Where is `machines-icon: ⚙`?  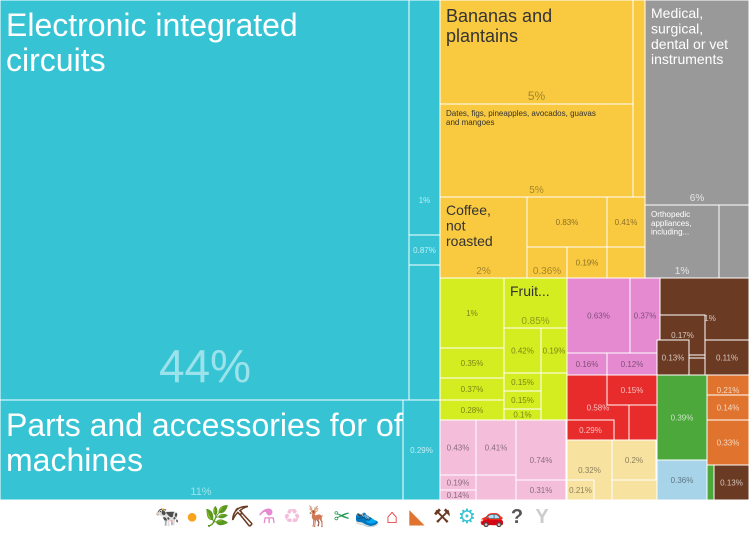 machines-icon: ⚙ is located at coordinates (467, 517).